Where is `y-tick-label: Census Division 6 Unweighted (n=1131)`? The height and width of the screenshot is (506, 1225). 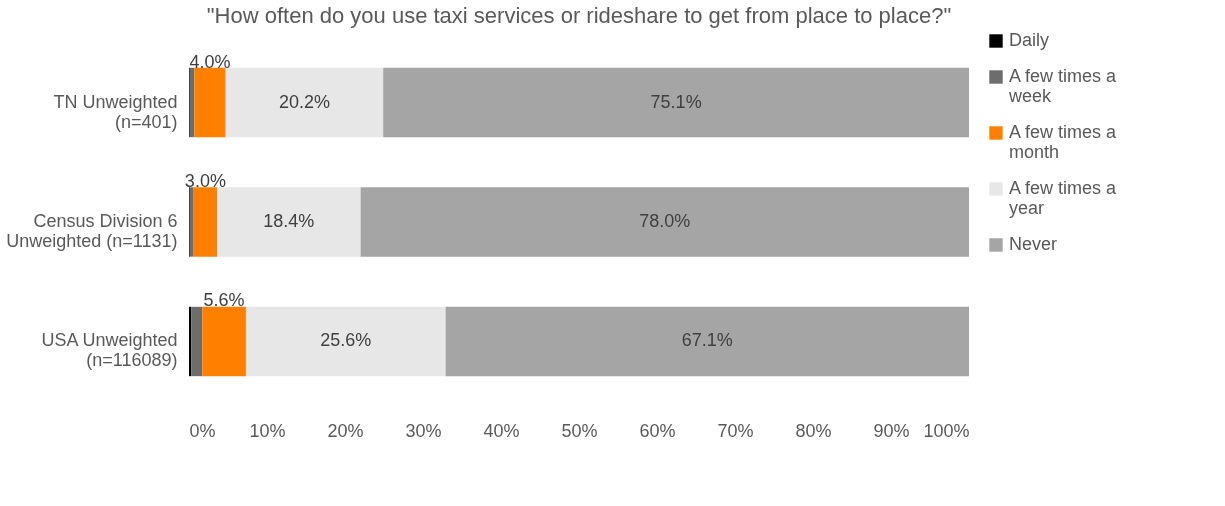
y-tick-label: Census Division 6 Unweighted (n=1131) is located at coordinates (92, 231).